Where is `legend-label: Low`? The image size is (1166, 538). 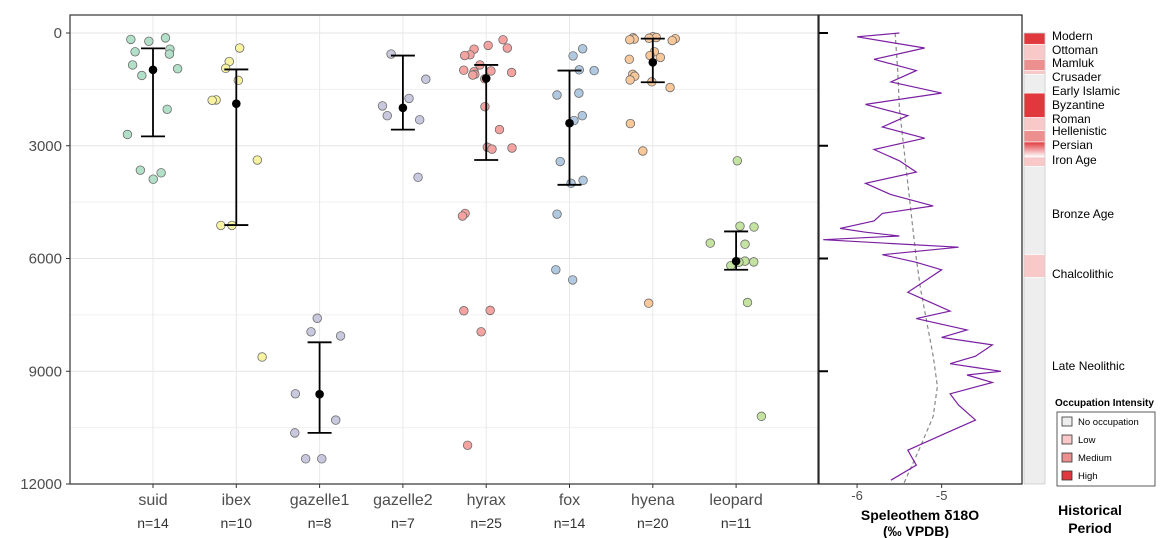
legend-label: Low is located at coordinates (1087, 440).